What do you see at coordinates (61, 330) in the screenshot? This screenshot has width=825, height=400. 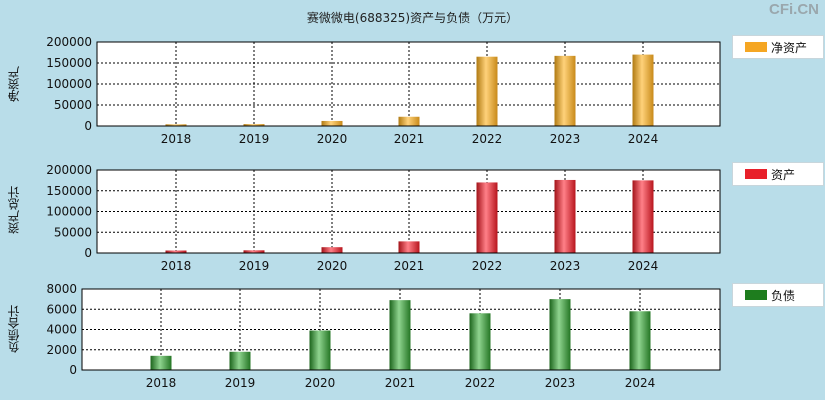 I see `y-tick-label: 4000` at bounding box center [61, 330].